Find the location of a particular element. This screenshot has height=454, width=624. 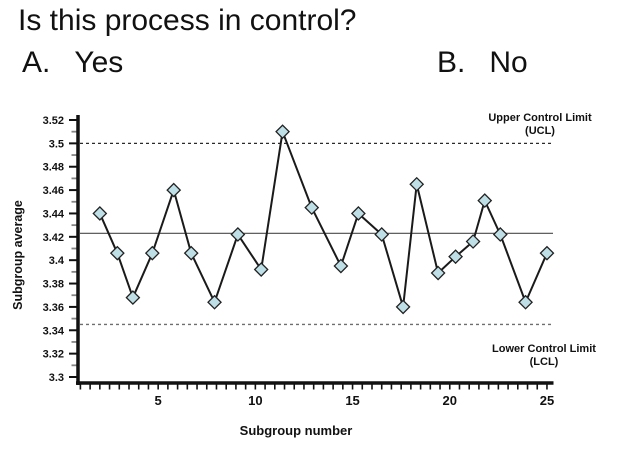

x-tick-label: 25 is located at coordinates (547, 400).